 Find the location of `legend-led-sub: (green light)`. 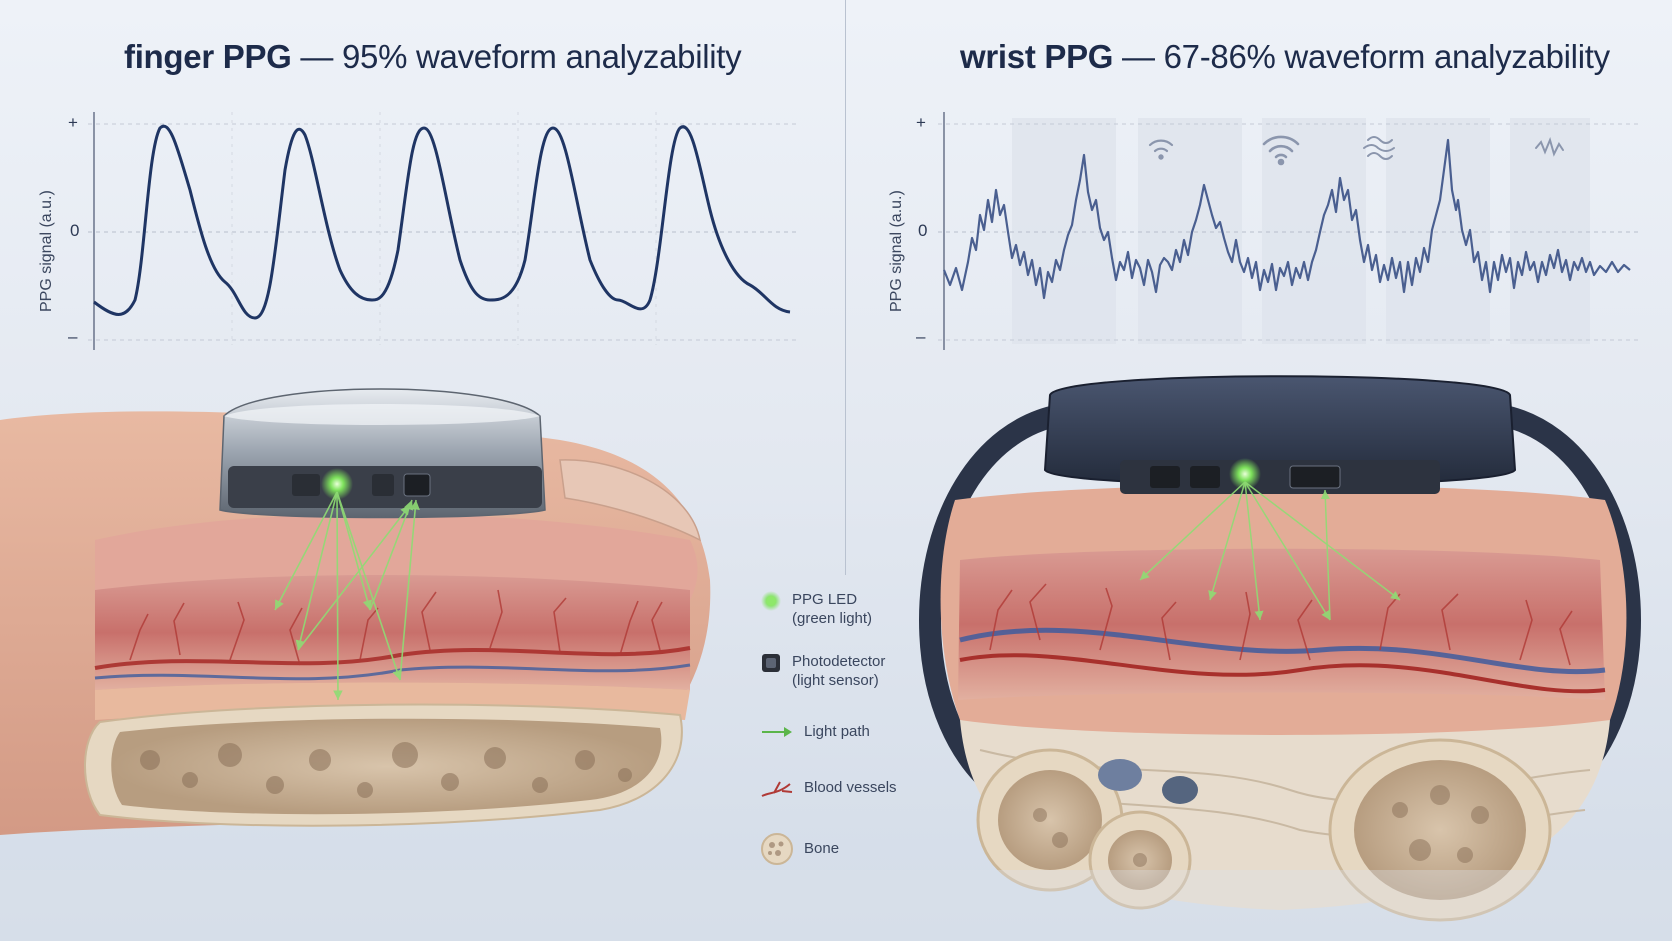

legend-led-sub: (green light) is located at coordinates (832, 618).